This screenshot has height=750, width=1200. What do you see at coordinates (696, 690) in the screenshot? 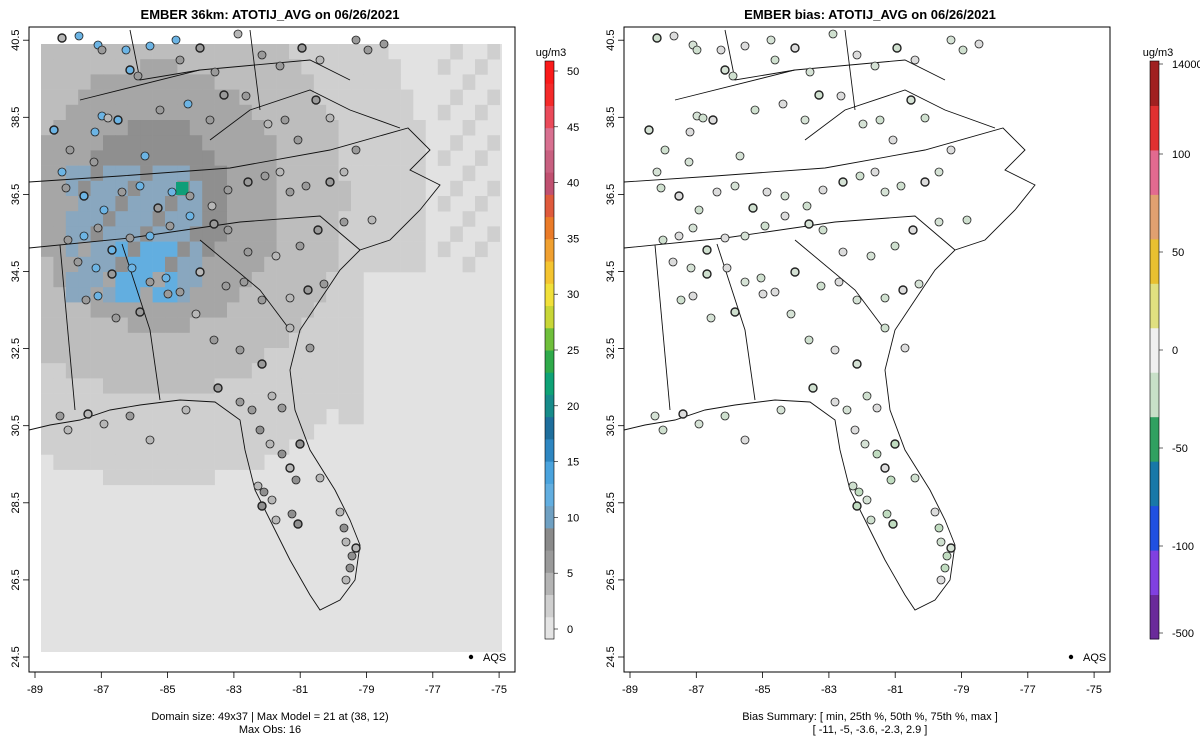
I see `right-x-tick-label: -87` at bounding box center [696, 690].